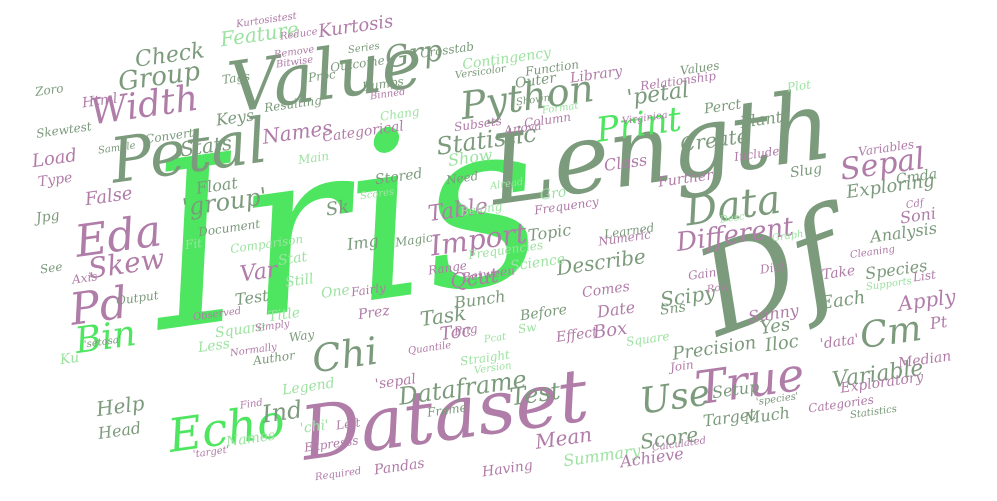 The image size is (997, 501). Describe the element at coordinates (337, 208) in the screenshot. I see `word-sk-51: Sk` at that location.